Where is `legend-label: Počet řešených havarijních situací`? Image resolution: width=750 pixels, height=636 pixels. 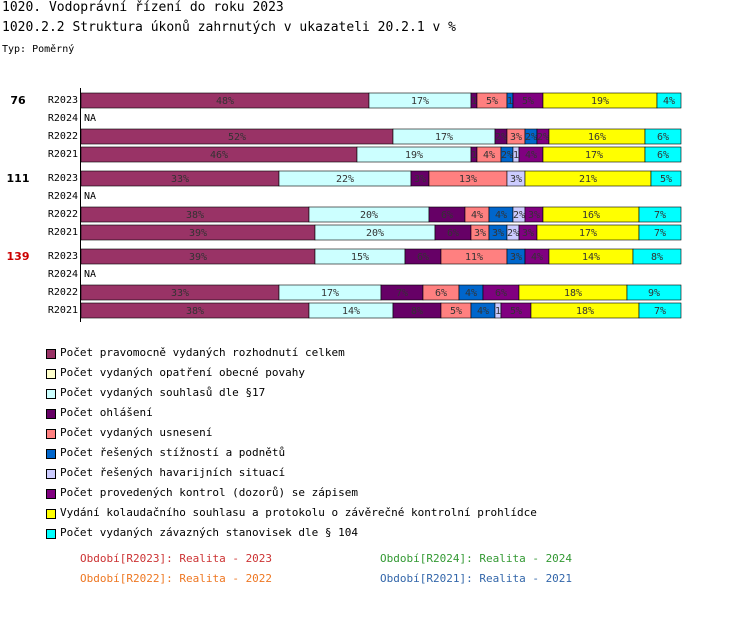 legend-label: Počet řešených havarijních situací is located at coordinates (173, 472).